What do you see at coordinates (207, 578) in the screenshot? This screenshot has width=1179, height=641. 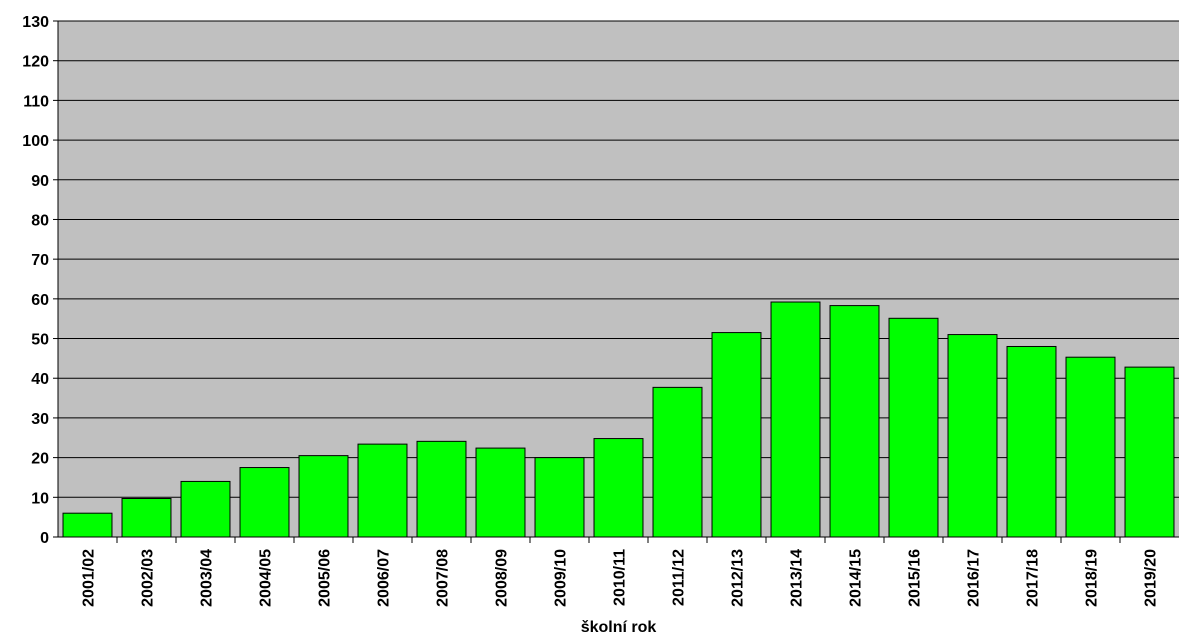 I see `x-tick-label: 2003/04` at bounding box center [207, 578].